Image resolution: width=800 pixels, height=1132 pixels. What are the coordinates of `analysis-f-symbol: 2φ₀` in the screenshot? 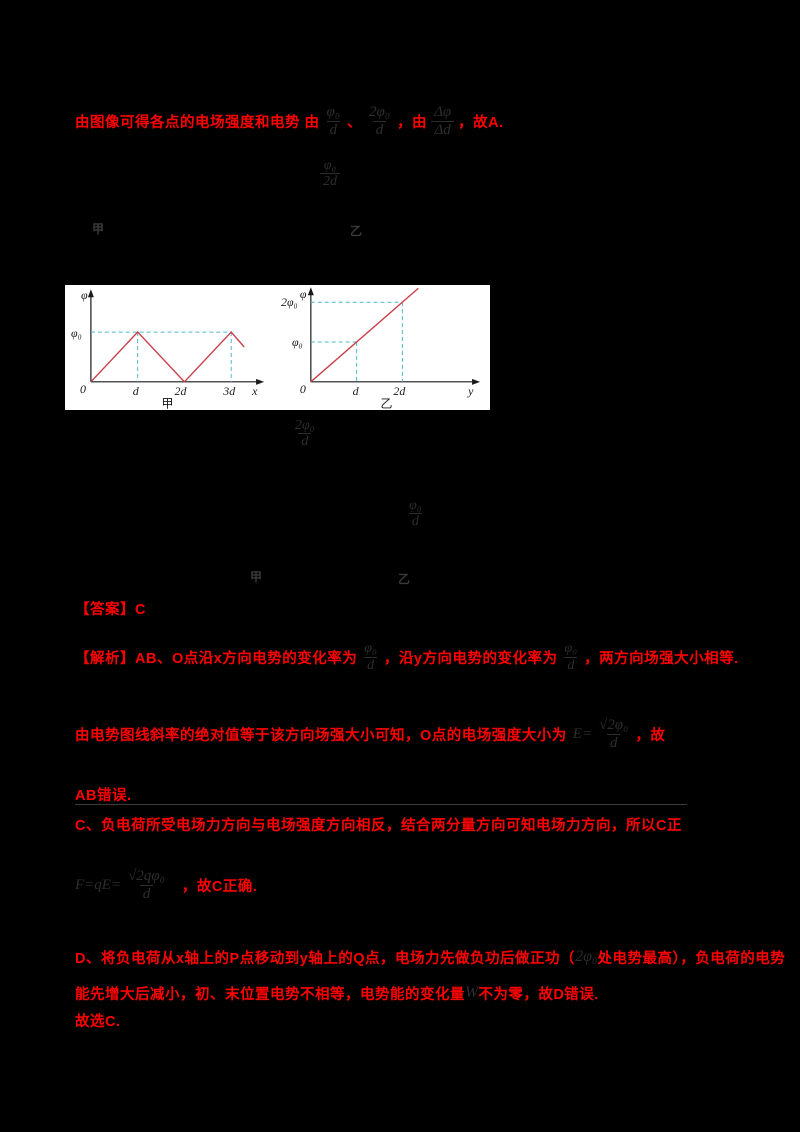 It's located at (586, 956).